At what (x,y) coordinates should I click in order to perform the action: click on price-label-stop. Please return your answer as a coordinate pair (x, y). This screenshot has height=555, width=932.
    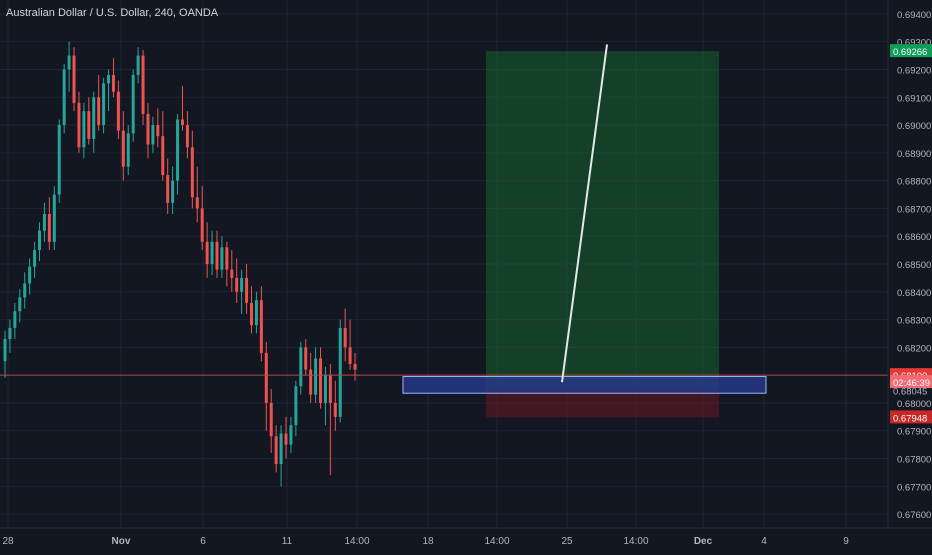
    Looking at the image, I should click on (911, 417).